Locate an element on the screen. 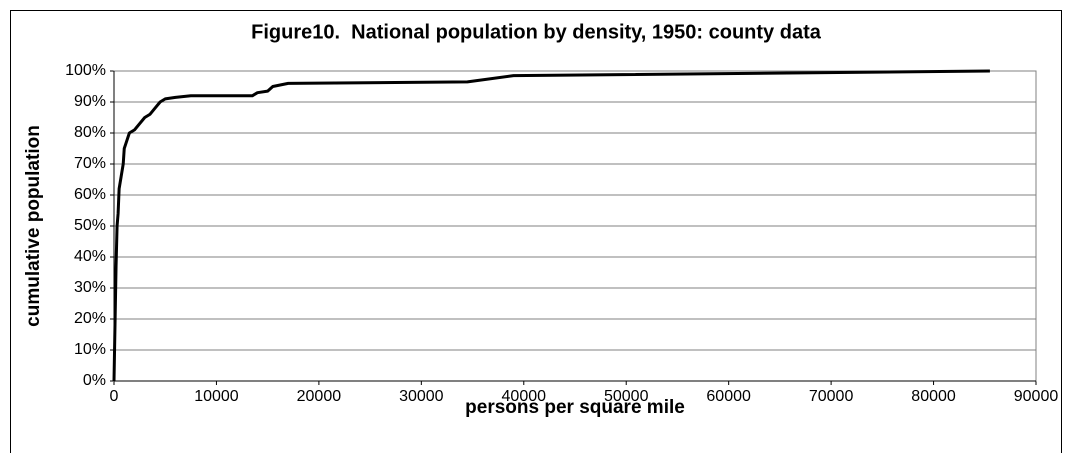 Image resolution: width=1073 pixels, height=453 pixels. x-tick-label: 30000 is located at coordinates (421, 396).